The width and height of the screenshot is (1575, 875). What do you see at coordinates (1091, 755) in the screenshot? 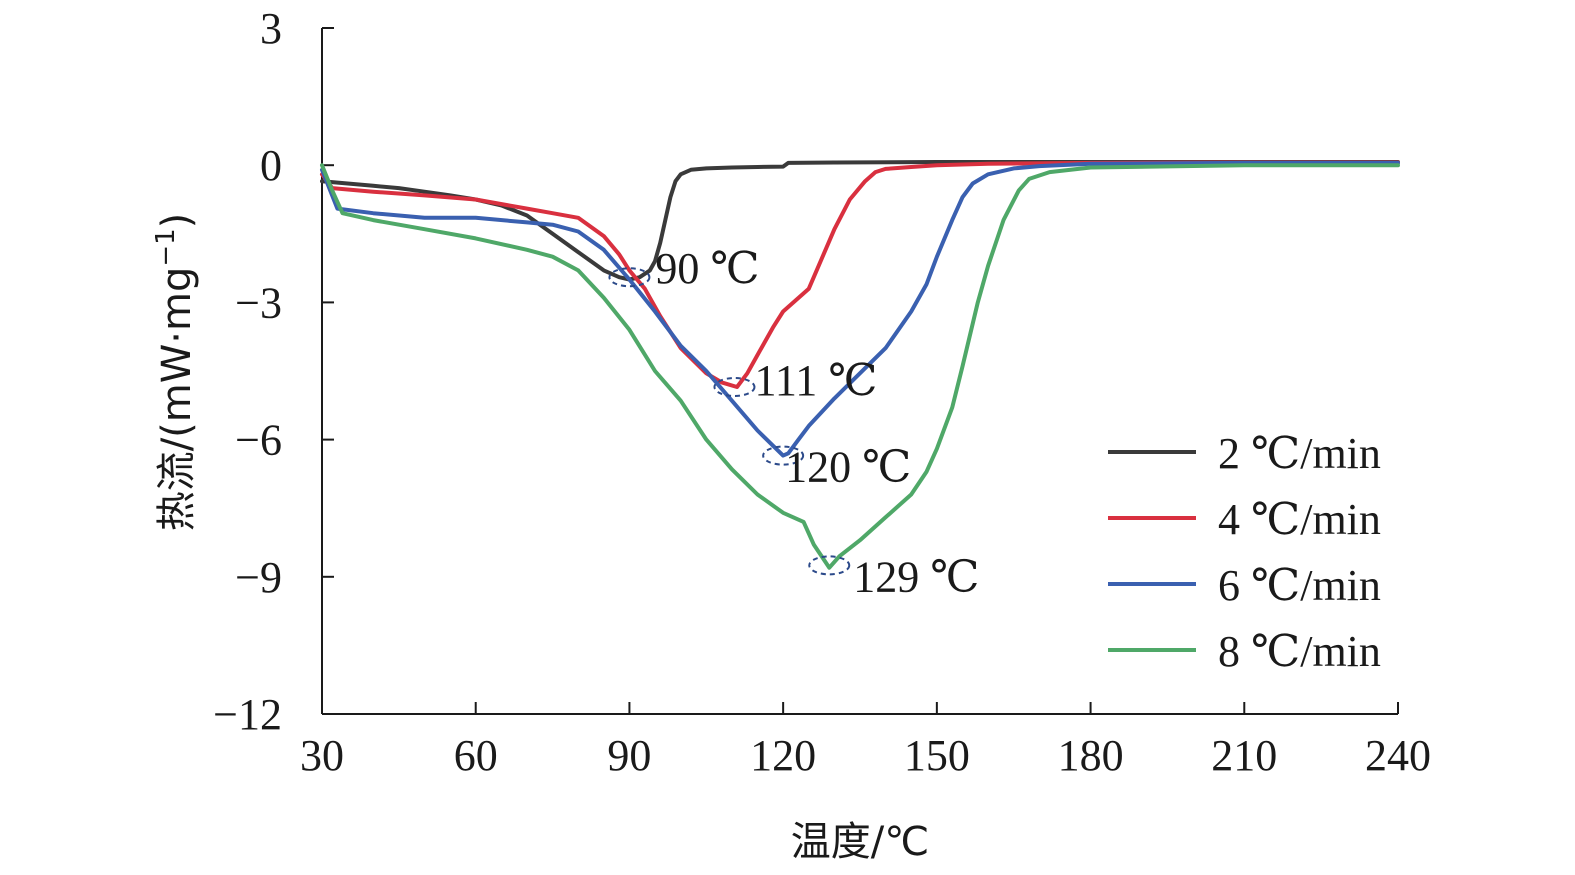
I see `x-tick-label: 180` at bounding box center [1091, 755].